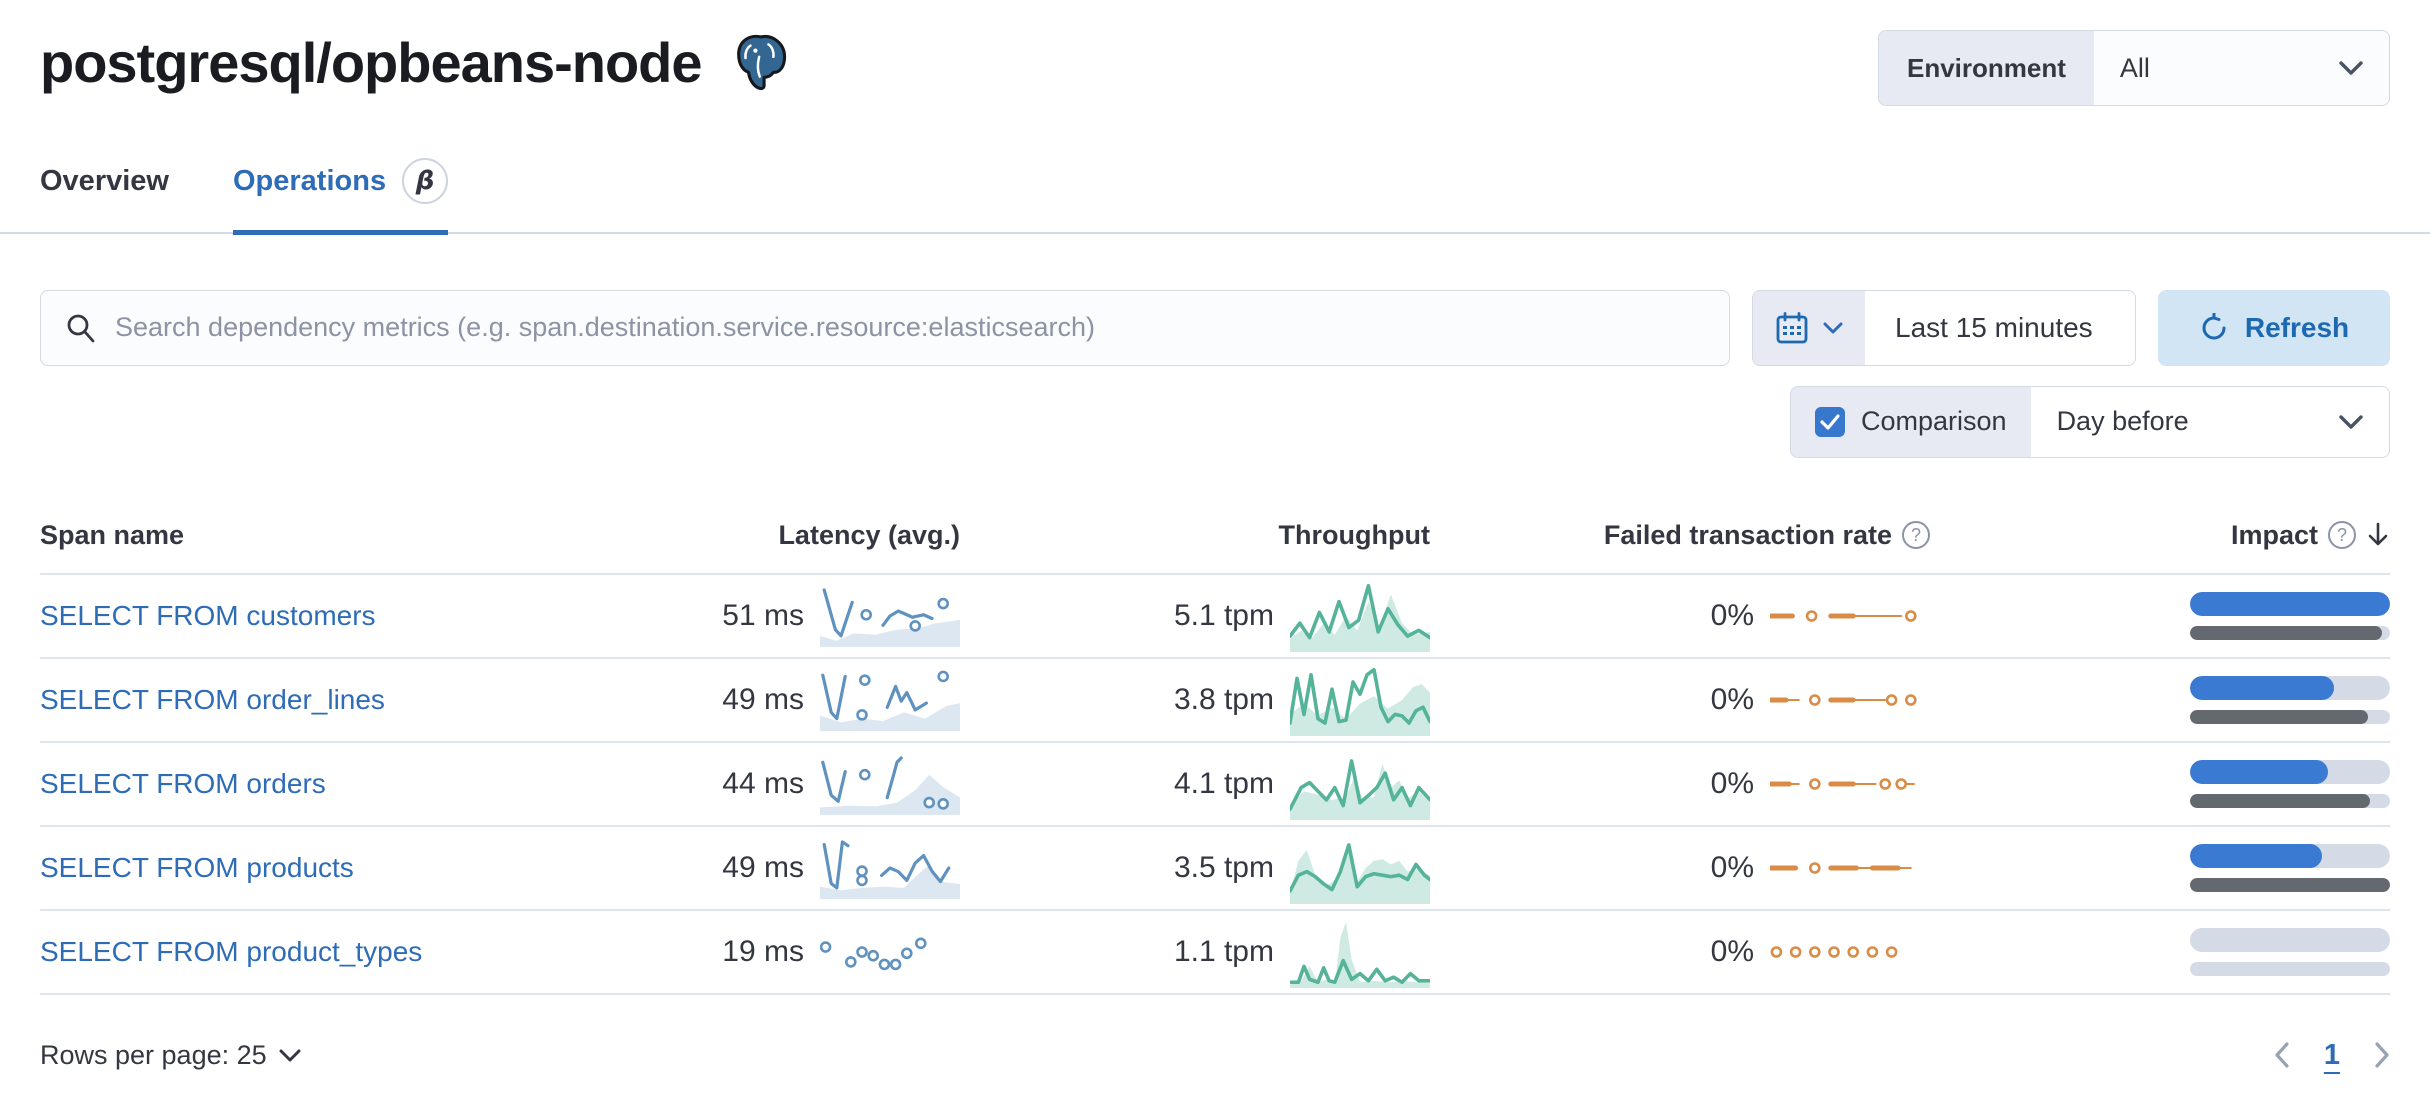  What do you see at coordinates (2282, 1055) in the screenshot?
I see `previous-page-button` at bounding box center [2282, 1055].